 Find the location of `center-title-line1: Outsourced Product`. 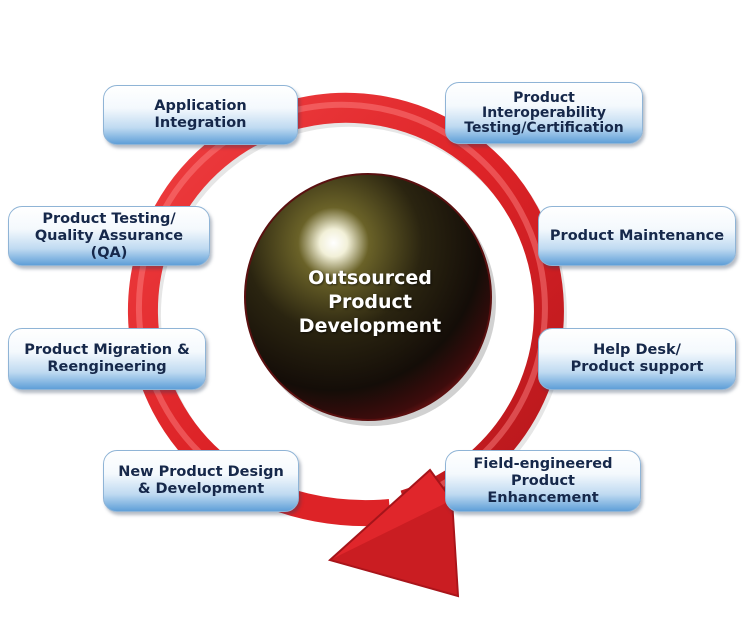

center-title-line1: Outsourced Product is located at coordinates (370, 290).